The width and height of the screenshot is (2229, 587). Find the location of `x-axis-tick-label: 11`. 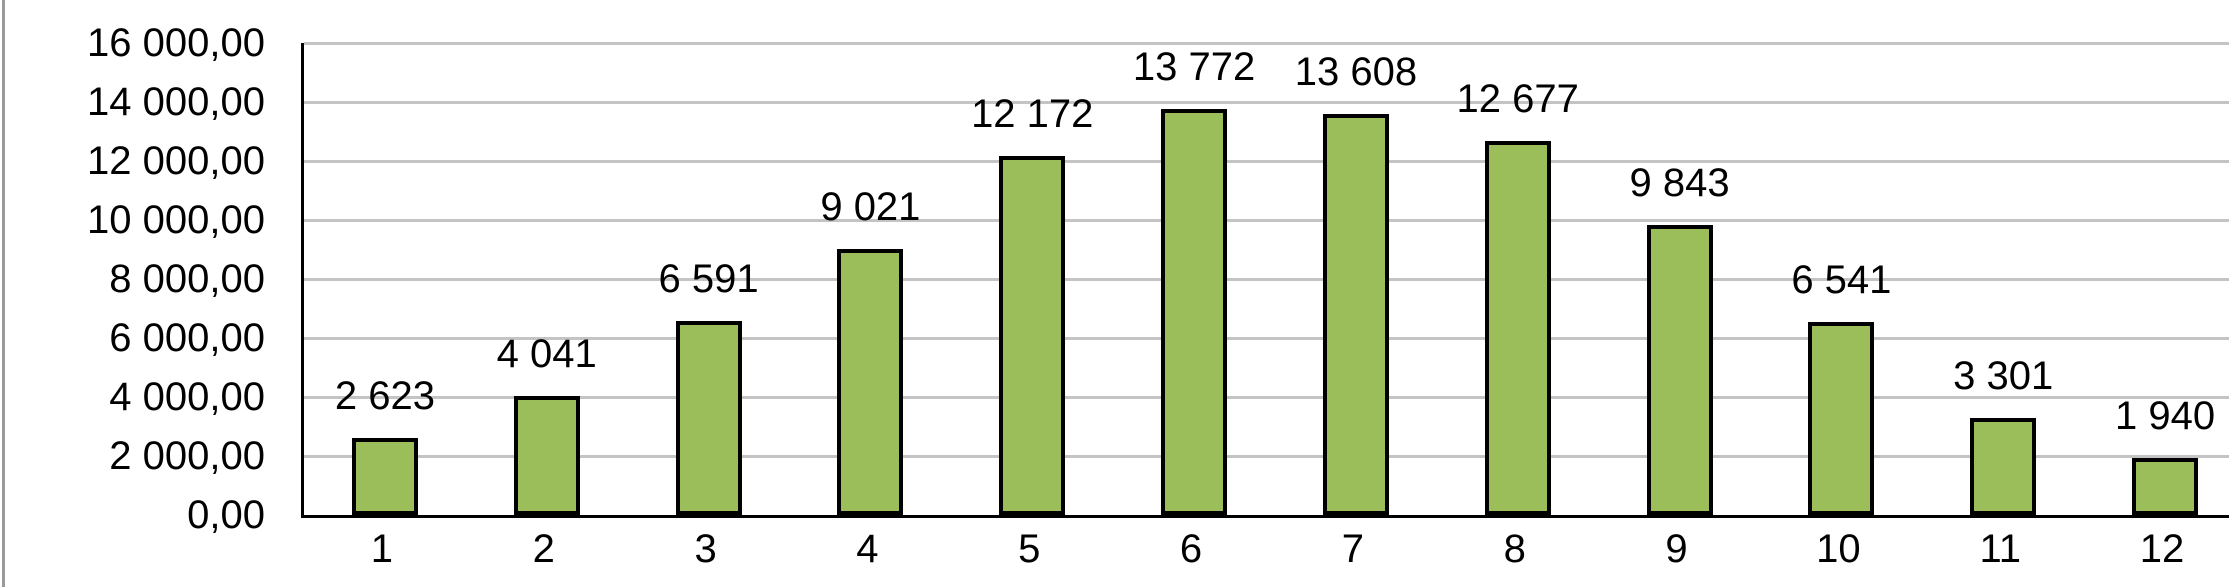

x-axis-tick-label: 11 is located at coordinates (2000, 549).